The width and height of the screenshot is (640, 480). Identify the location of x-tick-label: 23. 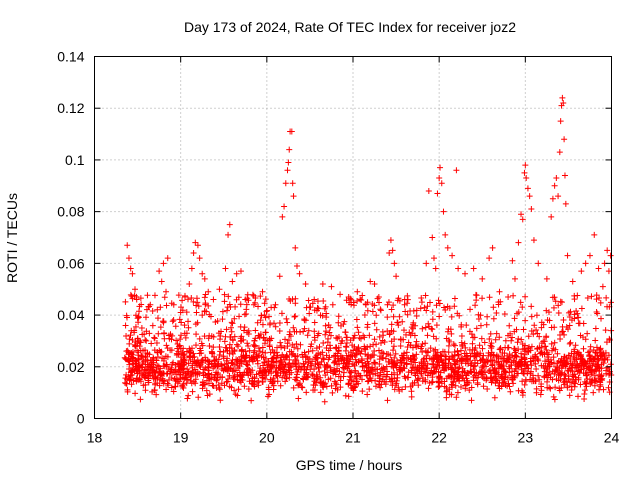
(526, 438).